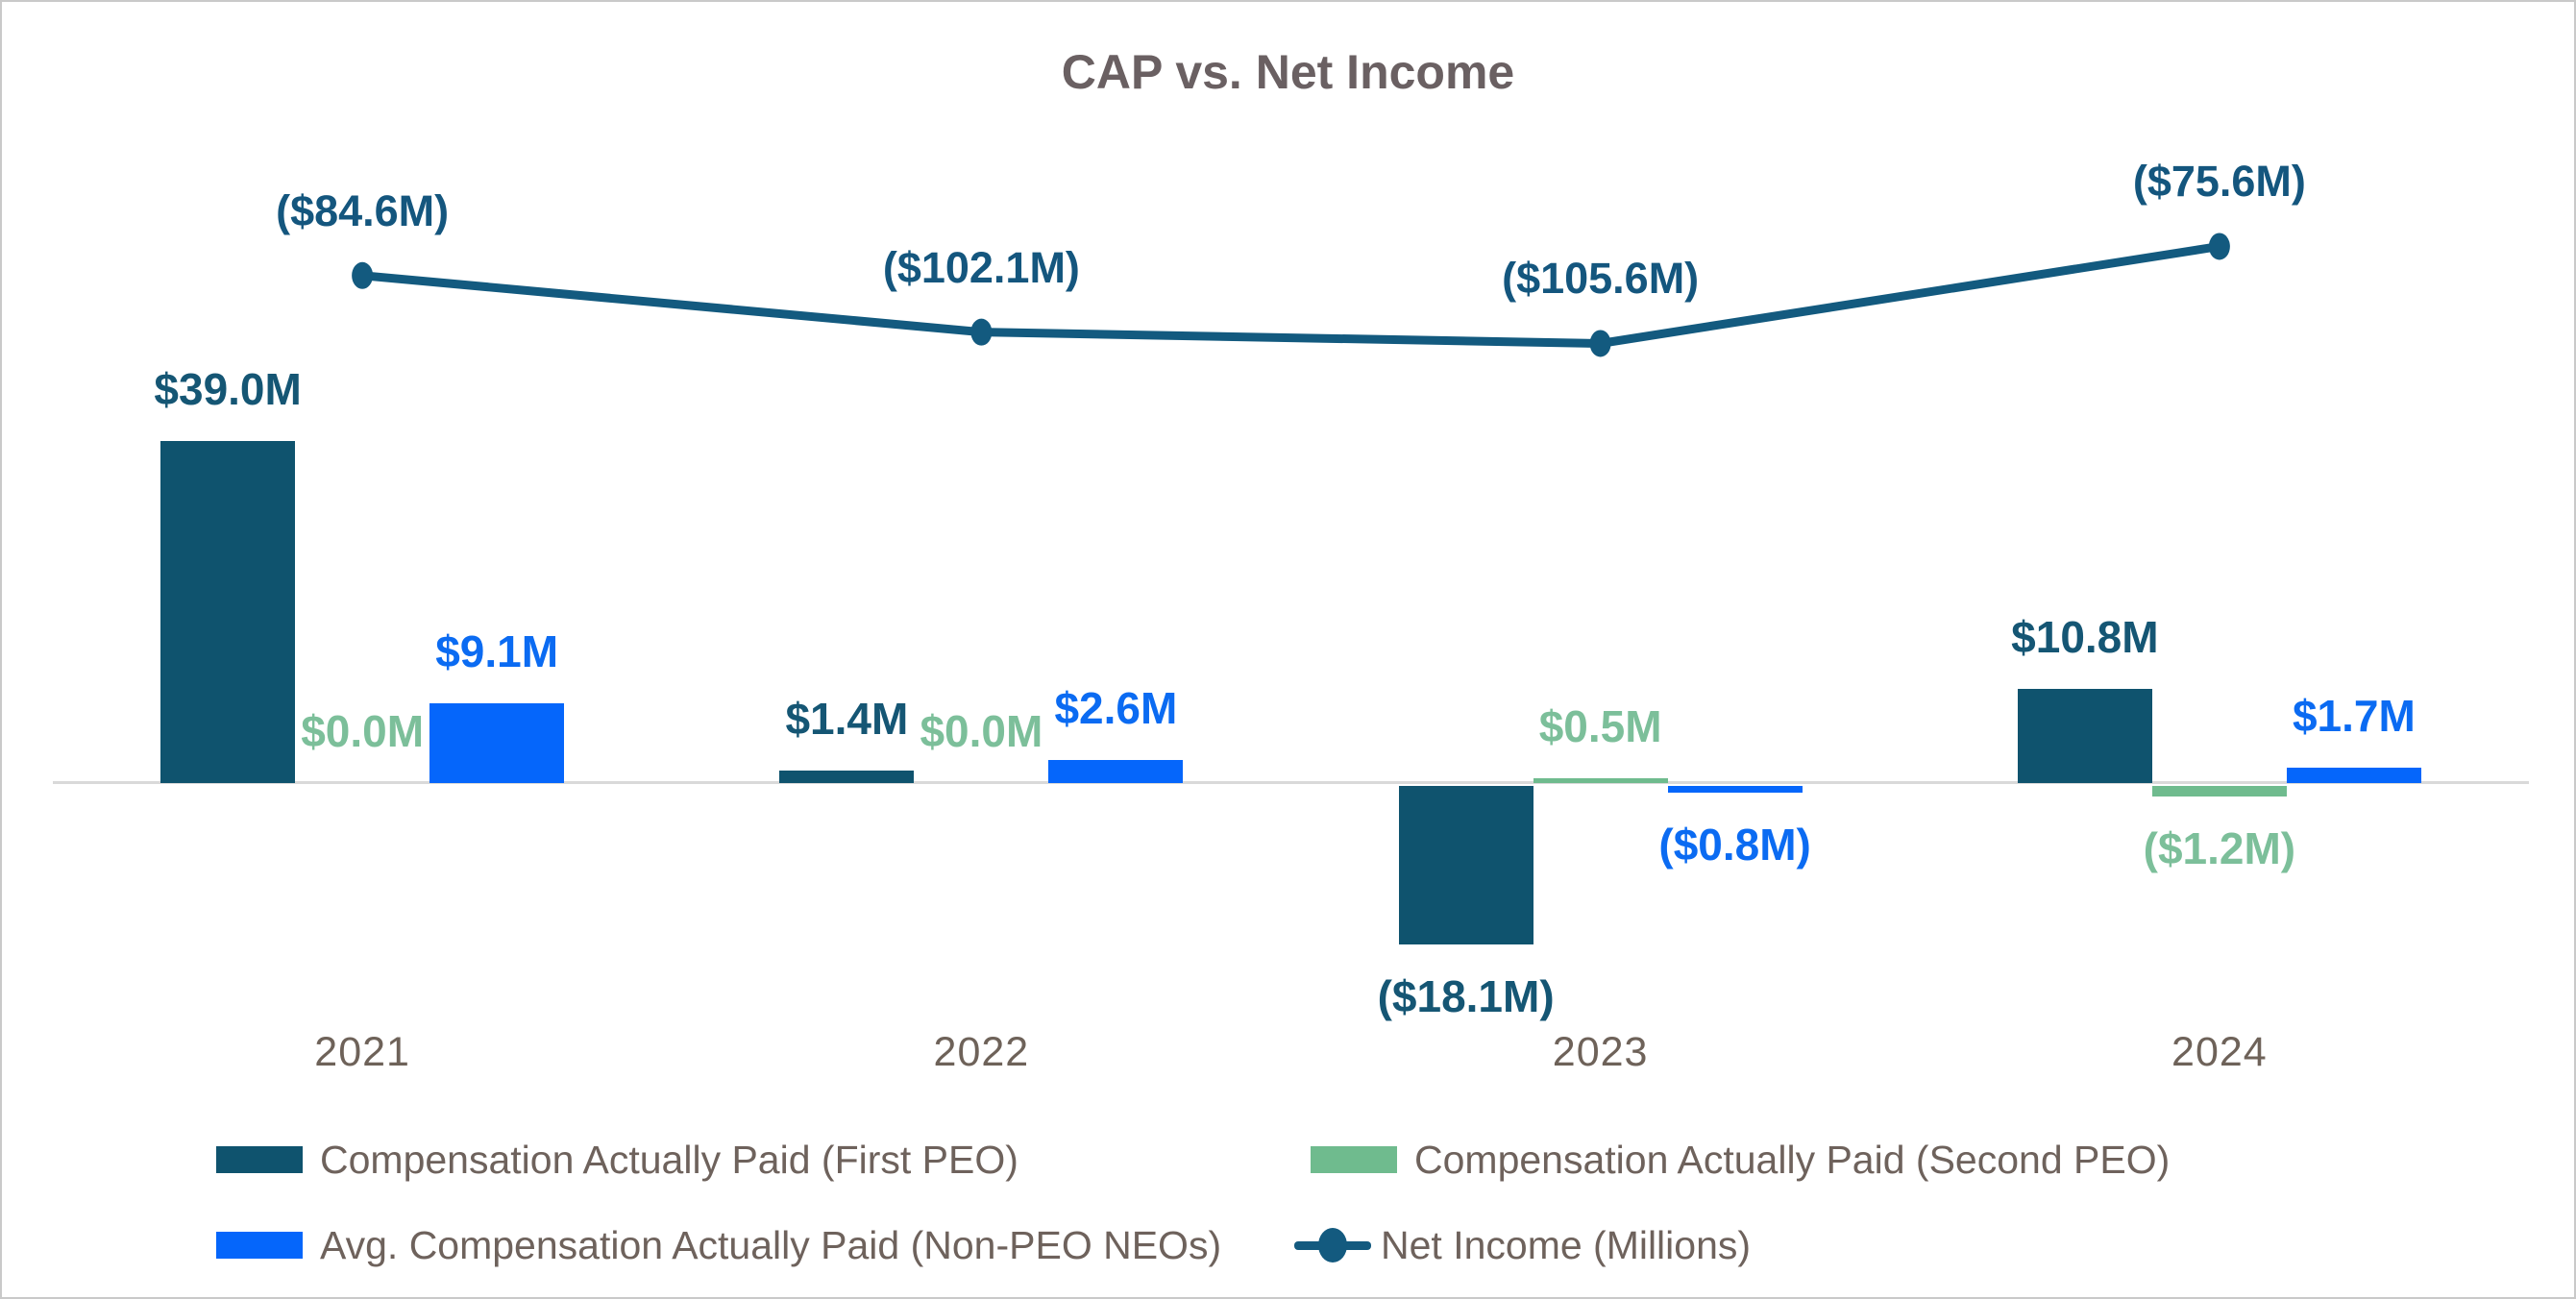 The width and height of the screenshot is (2576, 1299). I want to click on x-axis-label-2021: 2021, so click(362, 1052).